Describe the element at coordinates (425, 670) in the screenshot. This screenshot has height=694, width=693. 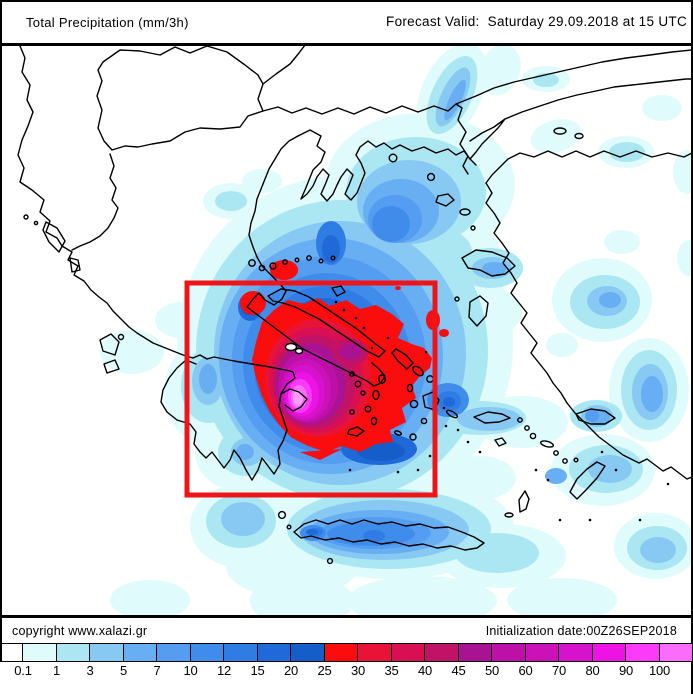
I see `legend-label-40: 40` at that location.